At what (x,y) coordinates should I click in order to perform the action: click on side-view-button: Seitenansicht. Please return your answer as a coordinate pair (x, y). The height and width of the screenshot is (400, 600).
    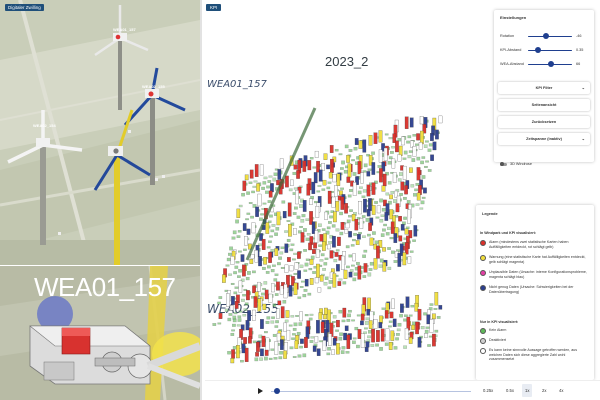
    Looking at the image, I should click on (544, 105).